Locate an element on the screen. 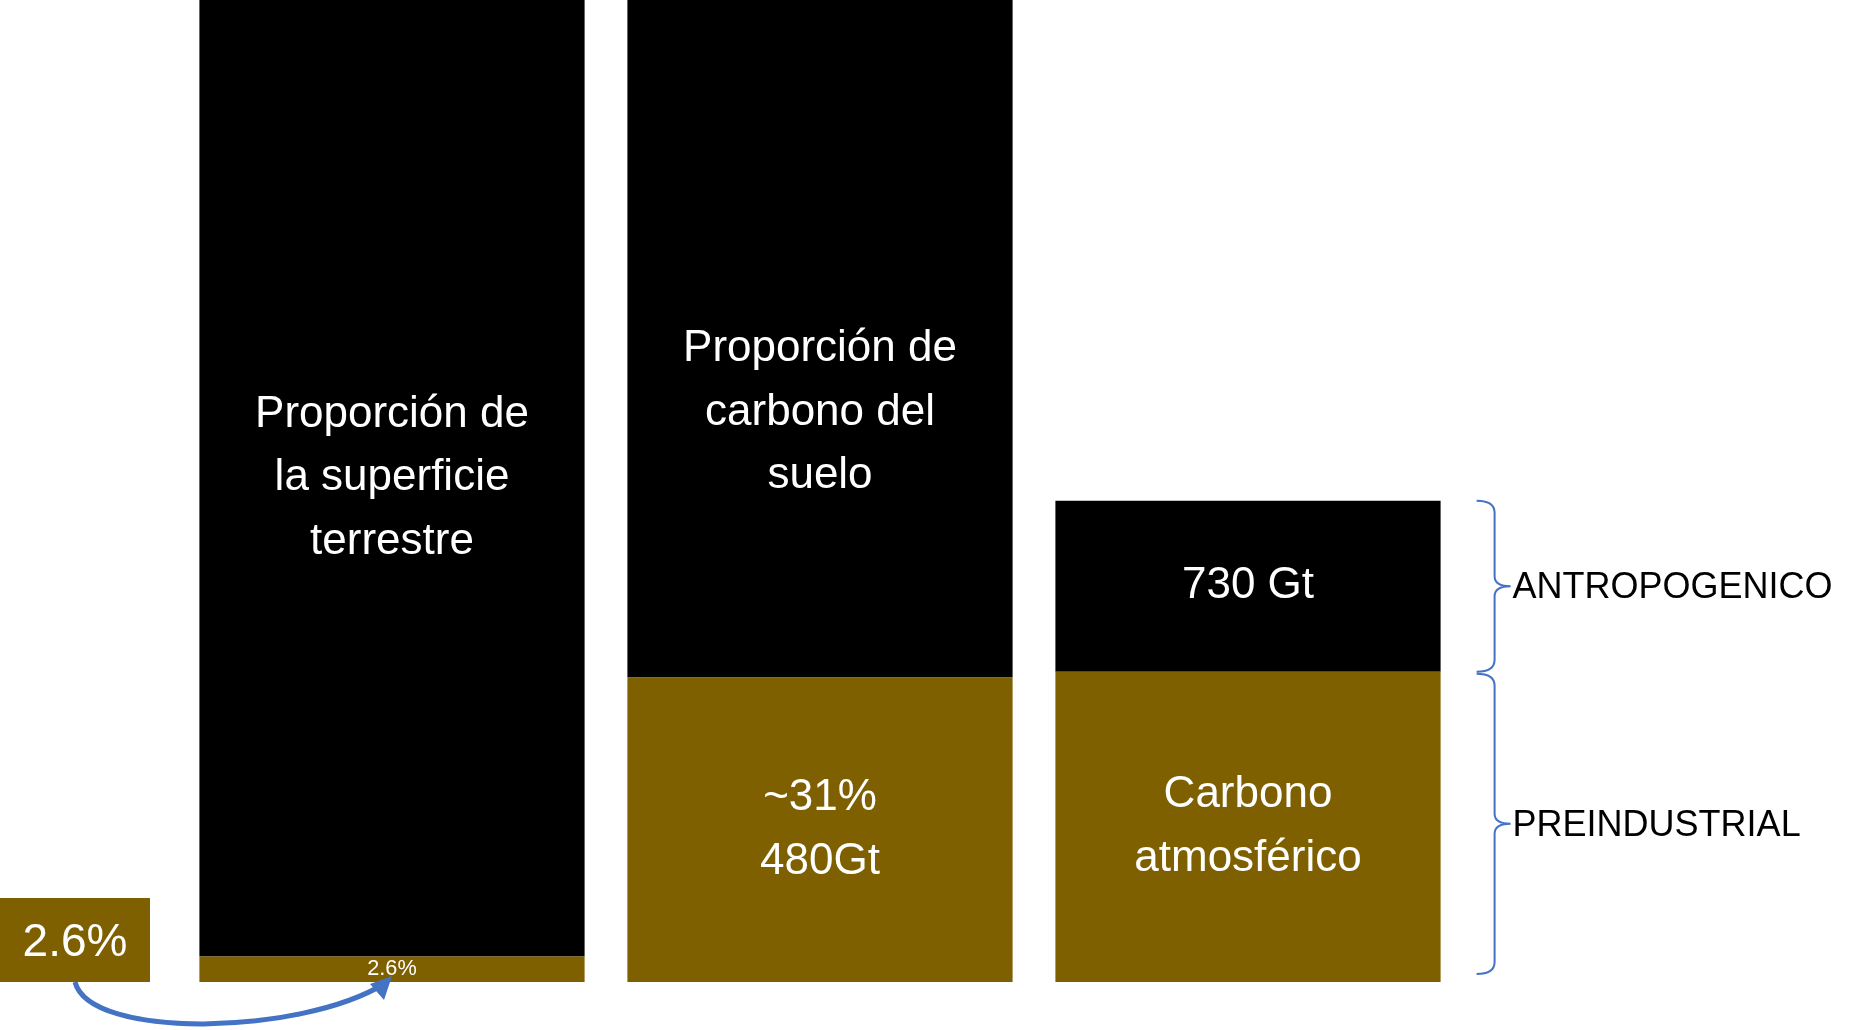  text: 2.6% is located at coordinates (75, 940).